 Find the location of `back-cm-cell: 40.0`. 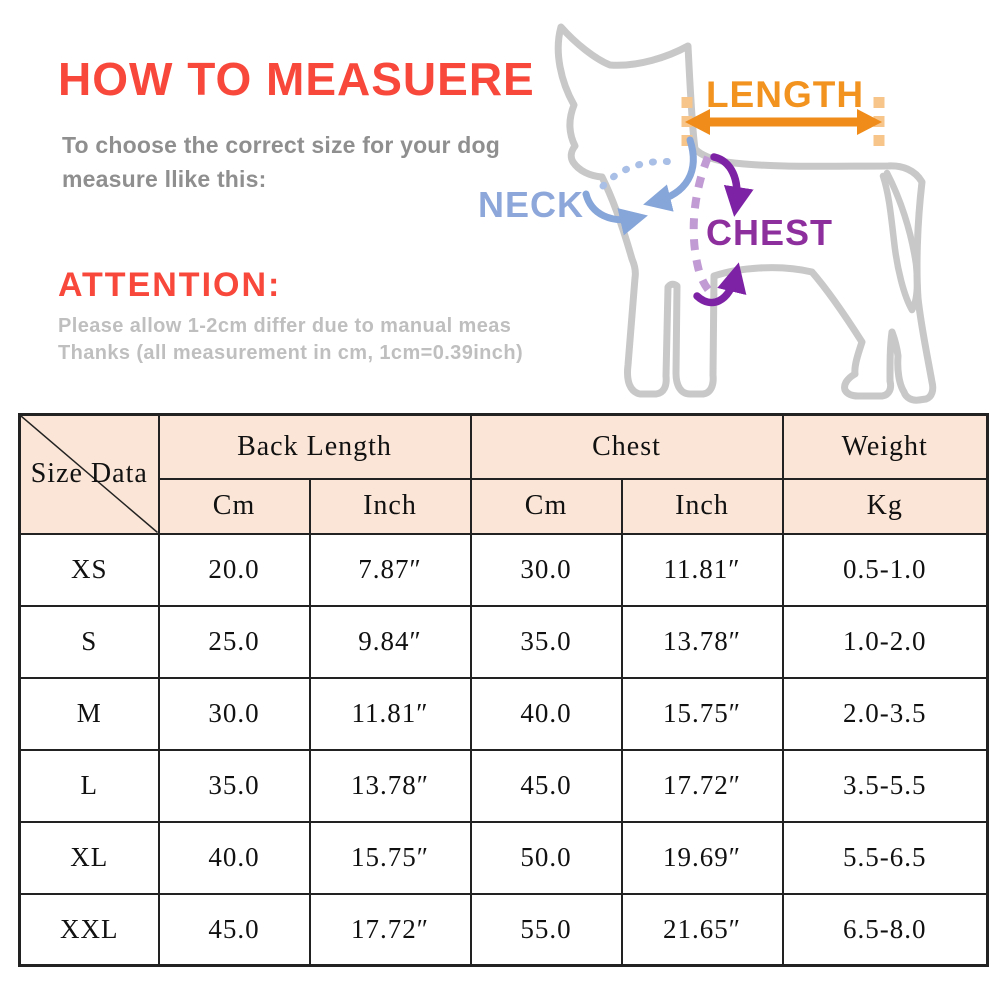

back-cm-cell: 40.0 is located at coordinates (234, 857).